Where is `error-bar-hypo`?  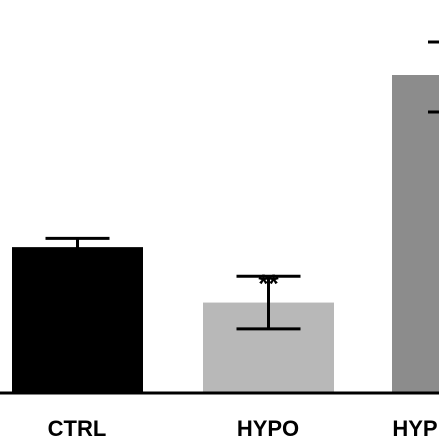
error-bar-hypo is located at coordinates (268, 302).